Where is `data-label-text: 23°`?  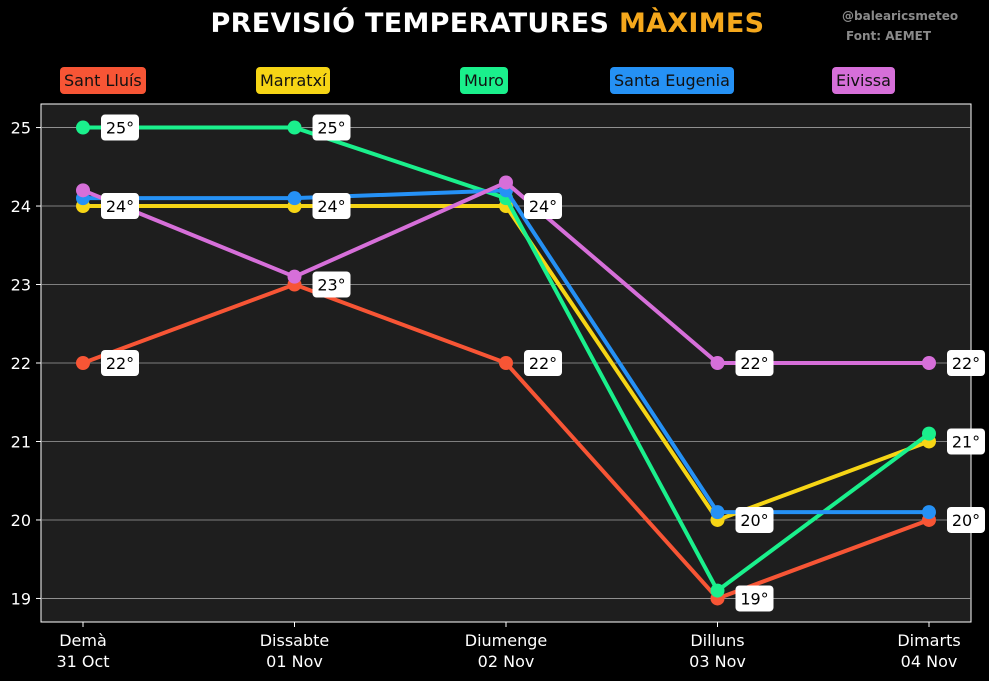
data-label-text: 23° is located at coordinates (331, 285).